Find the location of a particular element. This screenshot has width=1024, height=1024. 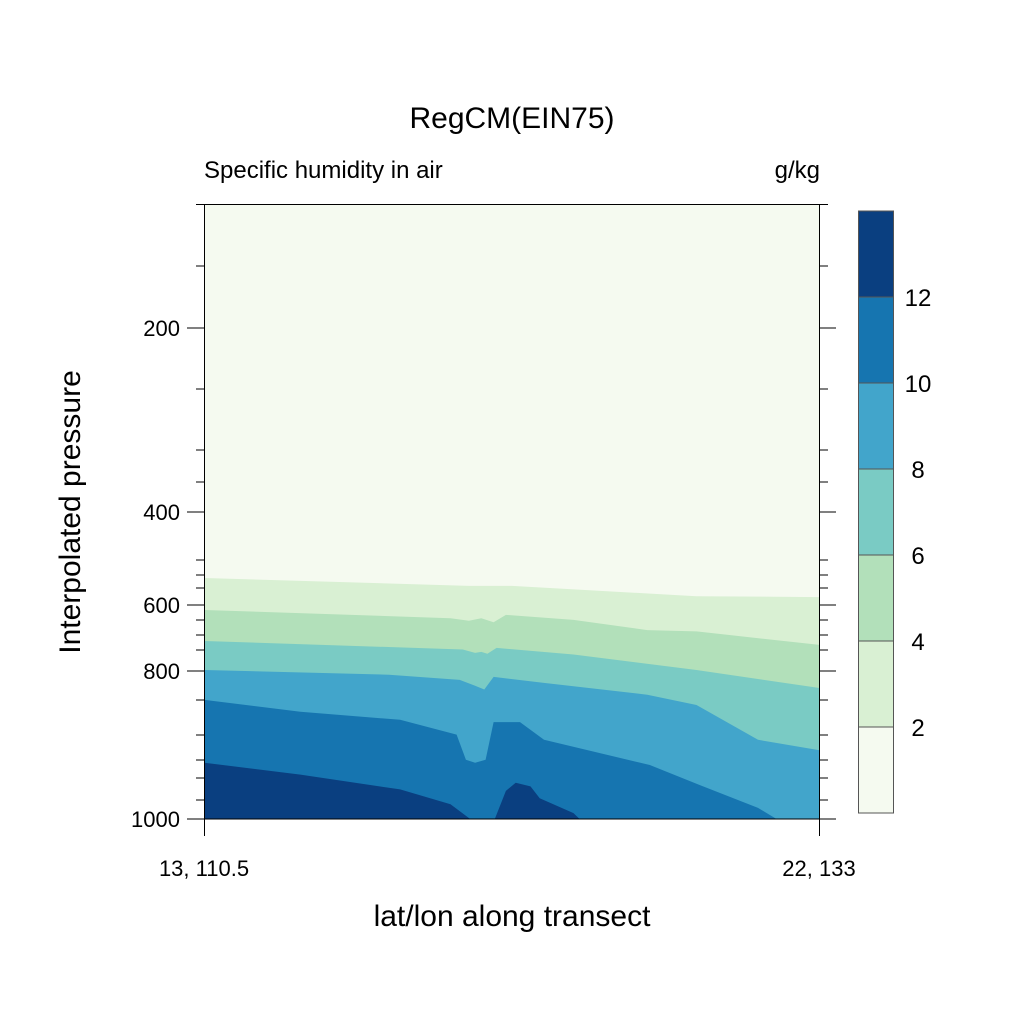

colorbar-label-8: 8 is located at coordinates (917, 470).